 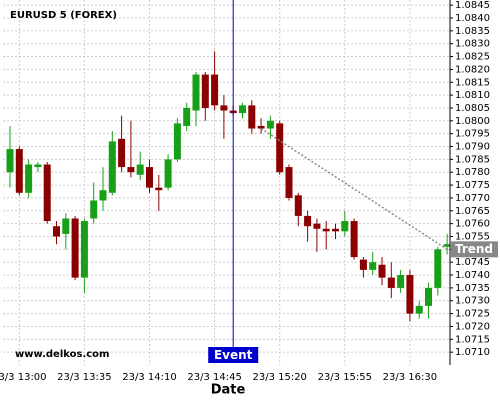 What do you see at coordinates (472, 18) in the screenshot?
I see `y-tick-label: 1.0840` at bounding box center [472, 18].